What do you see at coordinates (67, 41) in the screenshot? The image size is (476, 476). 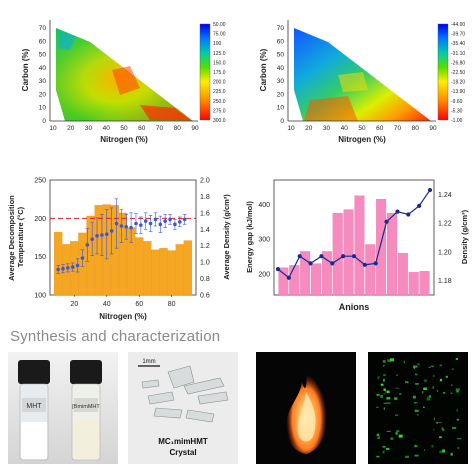 I see `cool-spot` at bounding box center [67, 41].